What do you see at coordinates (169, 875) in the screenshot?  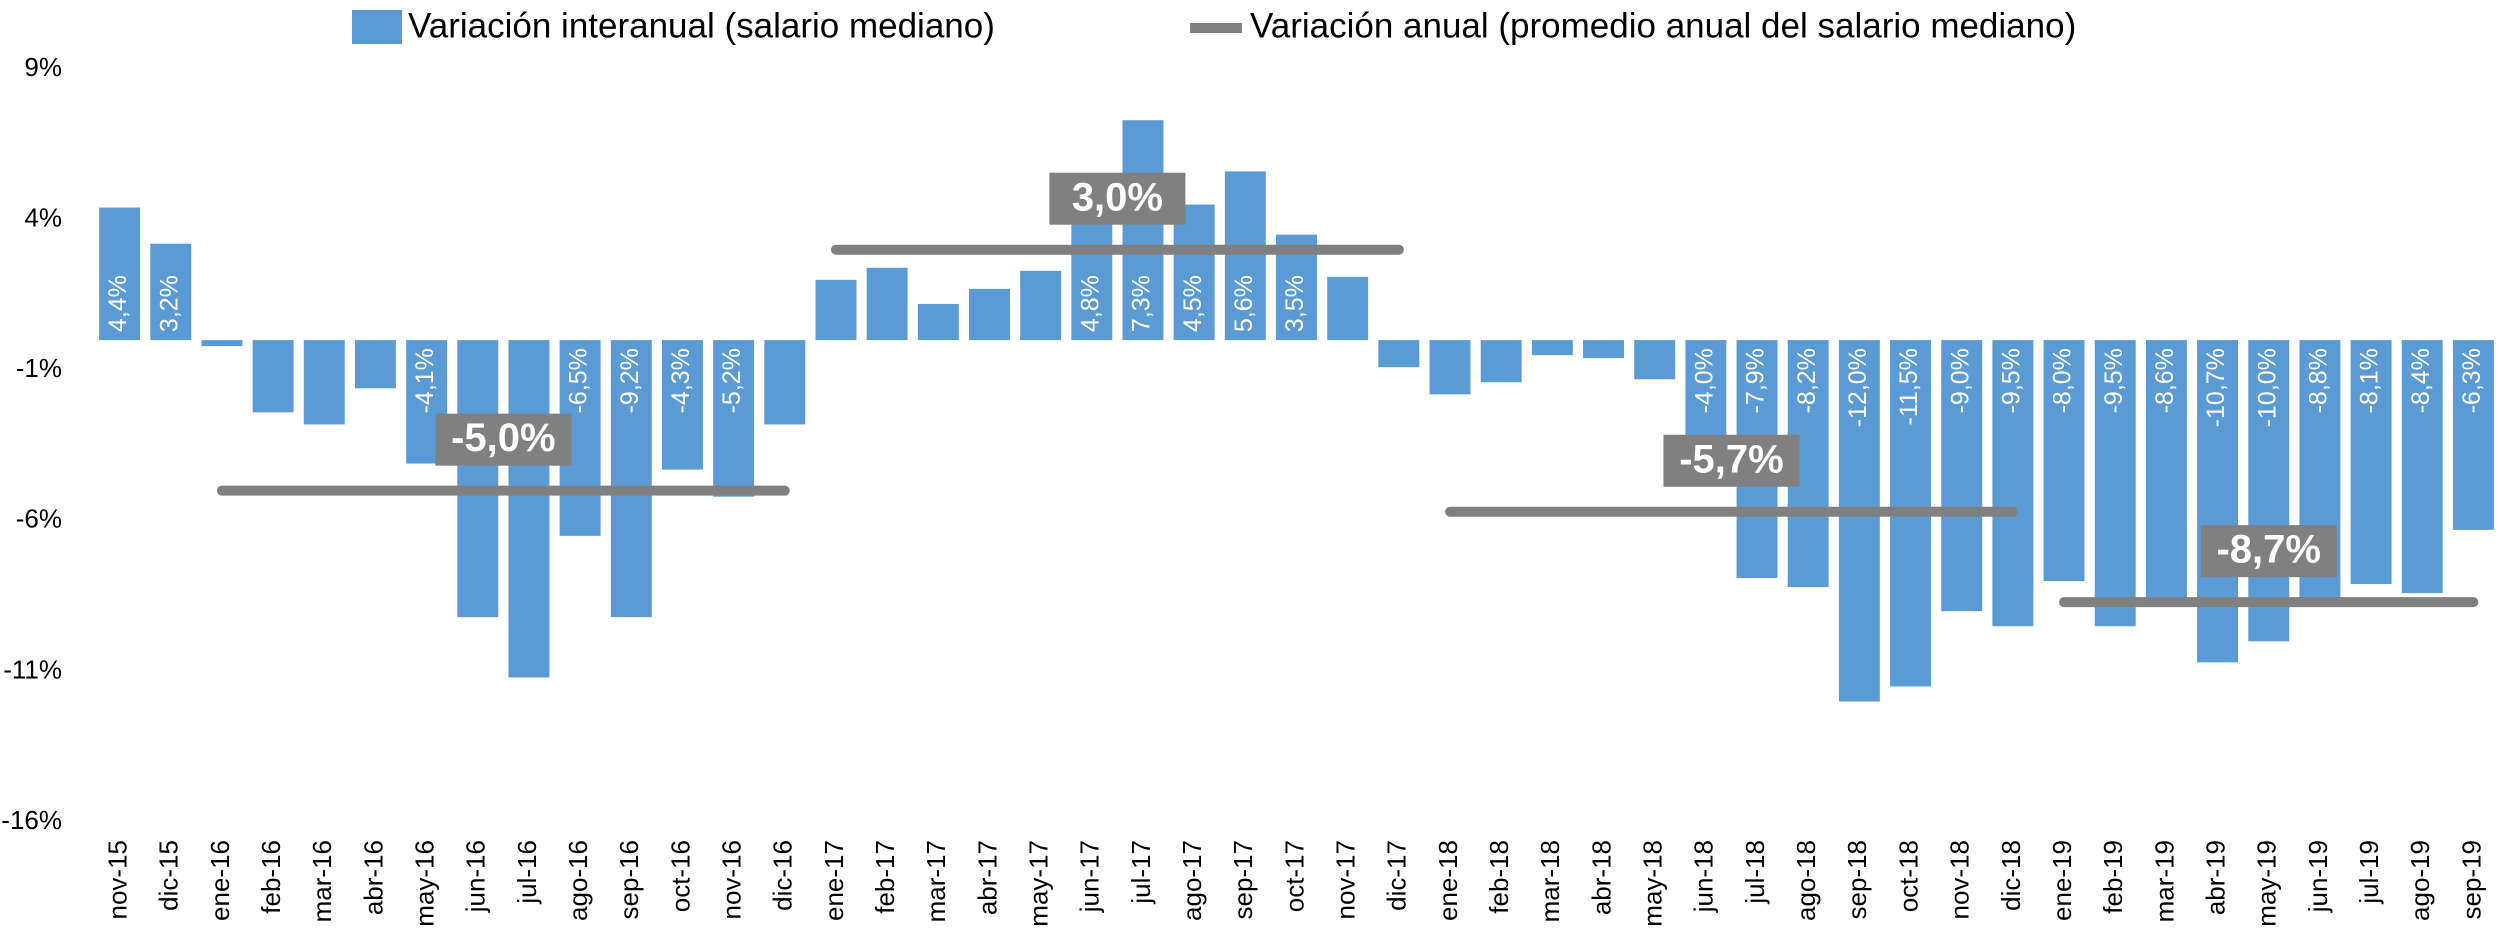 I see `x-tick-label: dic-15` at bounding box center [169, 875].